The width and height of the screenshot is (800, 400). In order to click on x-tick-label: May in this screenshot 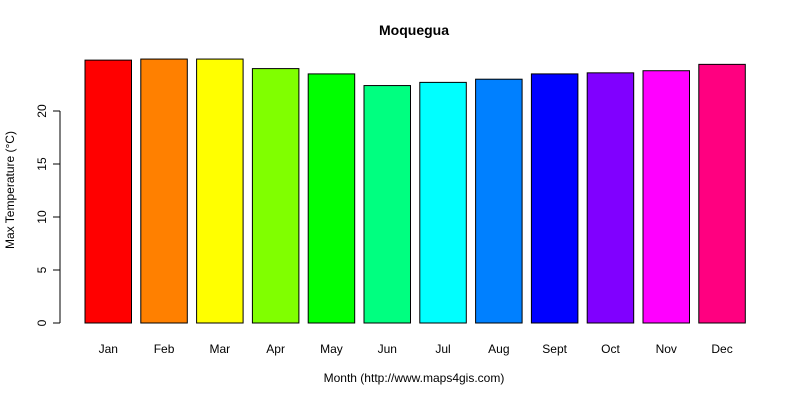, I will do `click(331, 349)`.